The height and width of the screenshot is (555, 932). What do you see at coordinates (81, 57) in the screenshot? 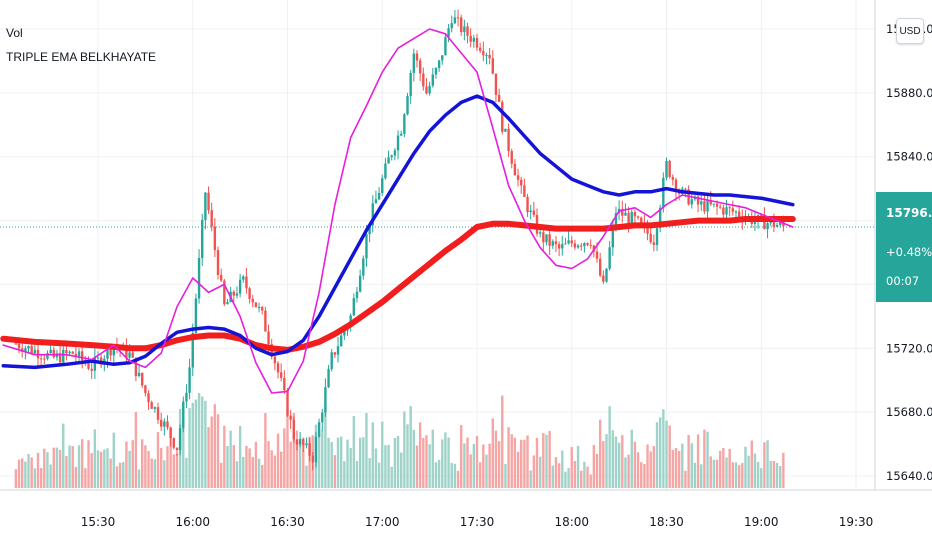
I see `indicator-legend: TRIPLE EMA BELKHAYATE` at bounding box center [81, 57].